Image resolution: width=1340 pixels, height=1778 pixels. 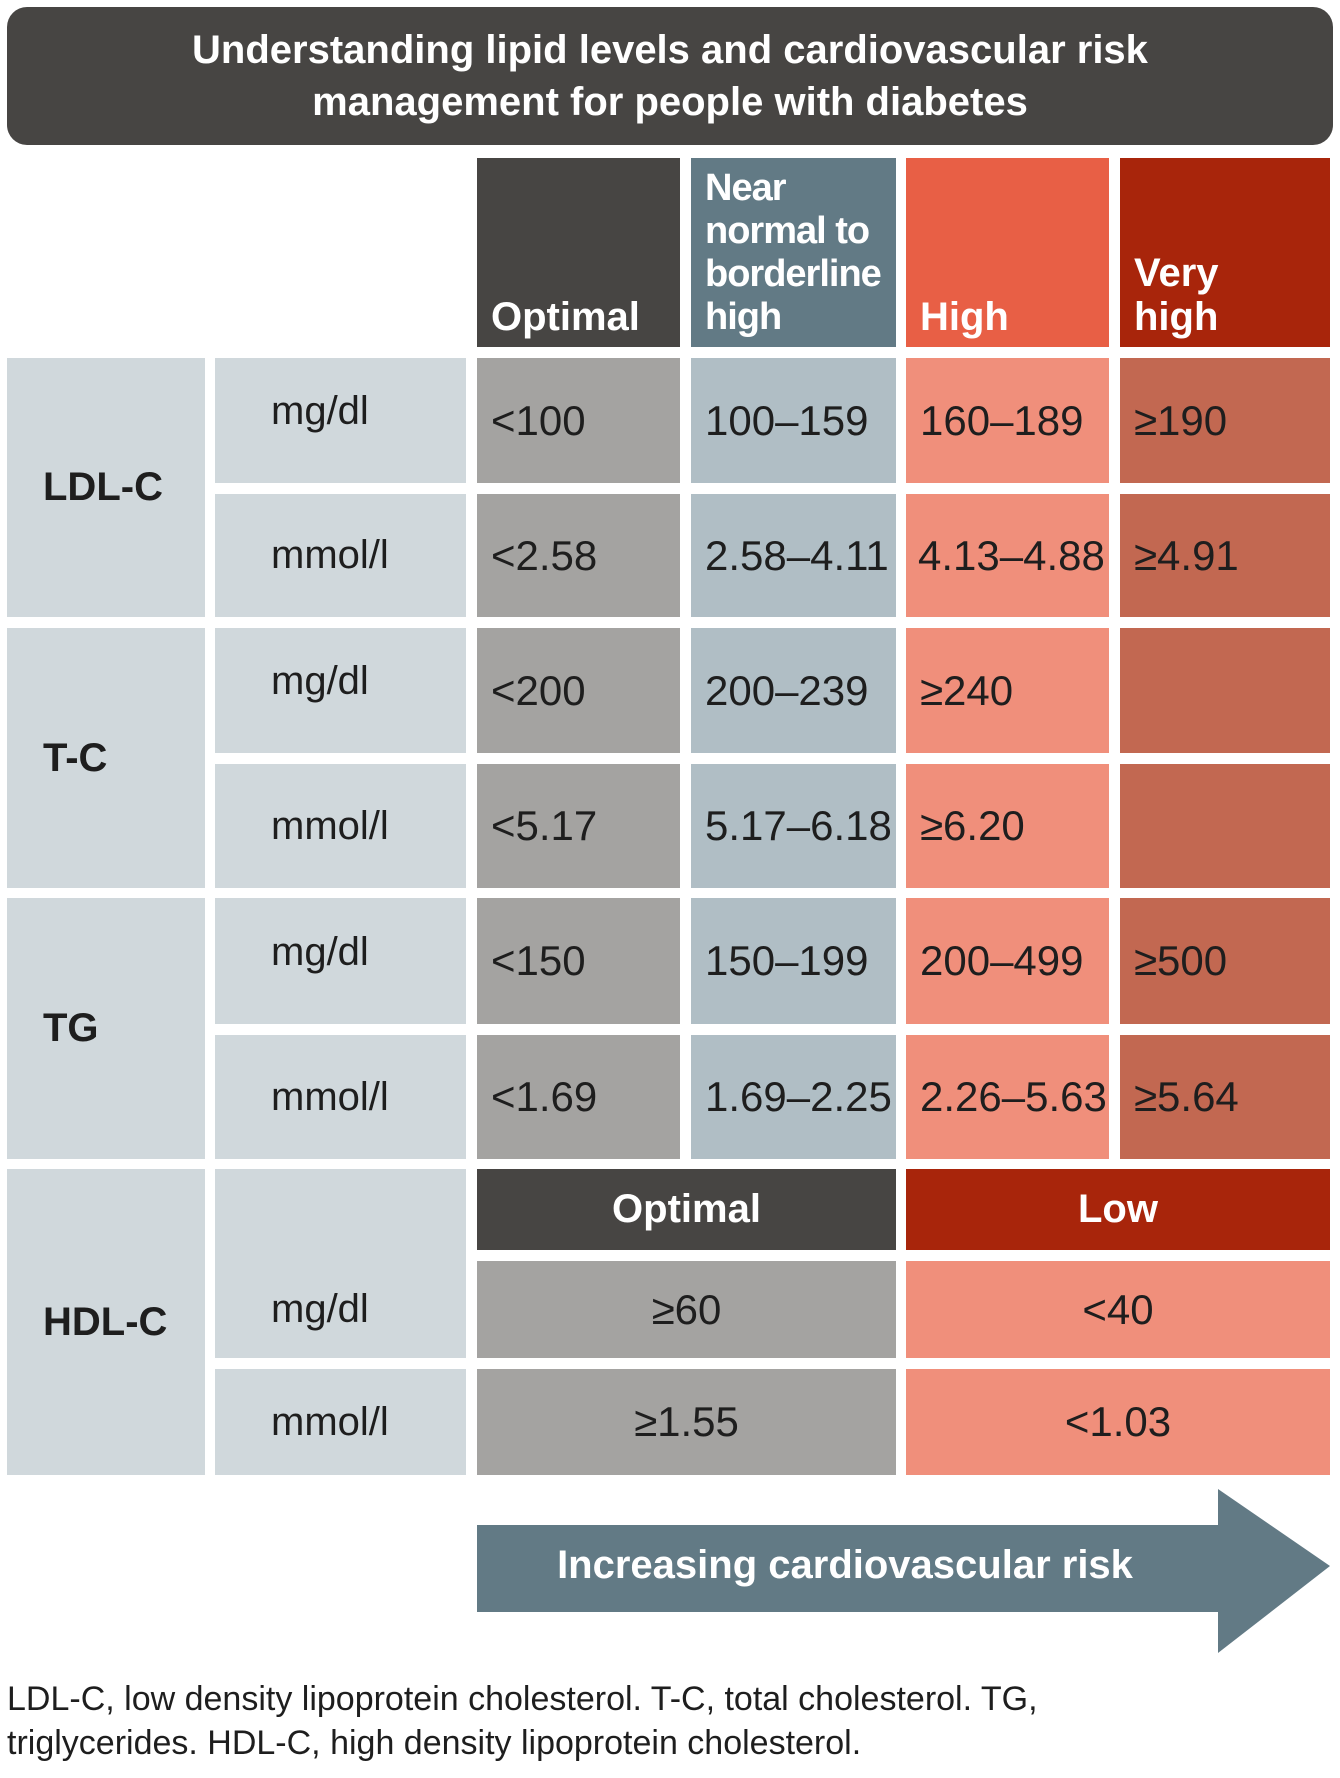 I want to click on param-label: LDL-C, so click(x=103, y=487).